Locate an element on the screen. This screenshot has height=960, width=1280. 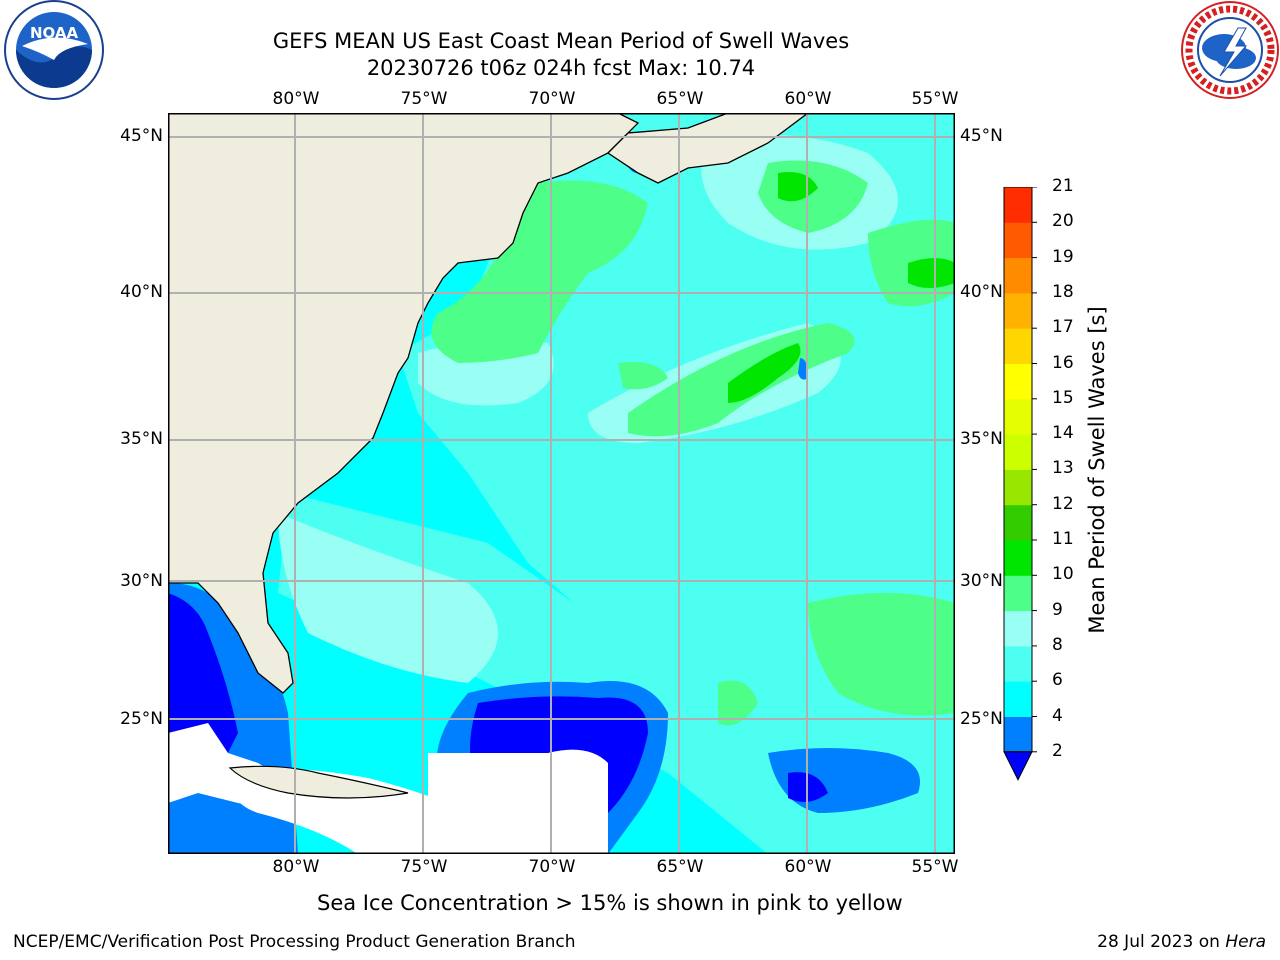
colorbar-tick-21: 21 is located at coordinates (1063, 186).